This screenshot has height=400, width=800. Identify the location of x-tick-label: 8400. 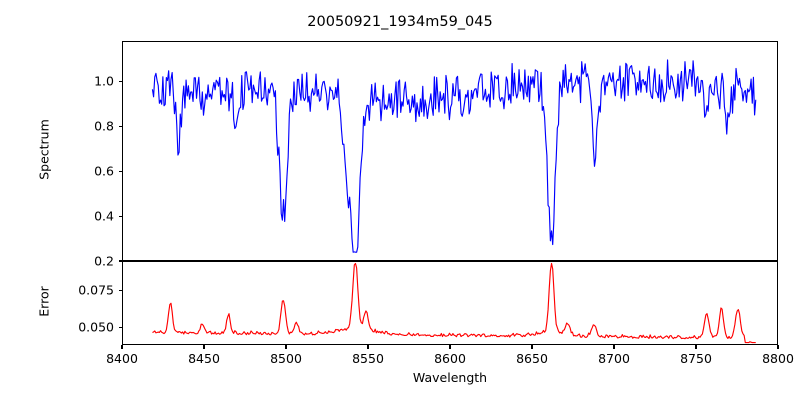
(122, 358).